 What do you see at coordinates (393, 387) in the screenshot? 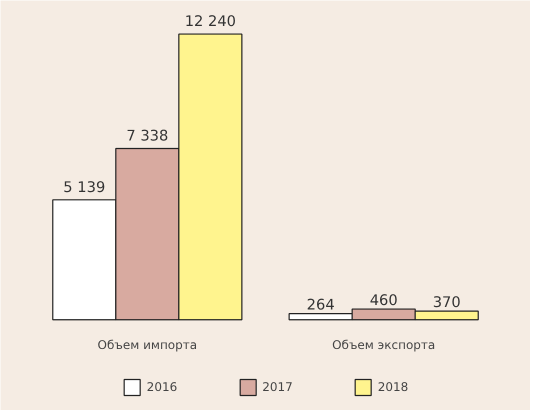
I see `legend-label: 2018` at bounding box center [393, 387].